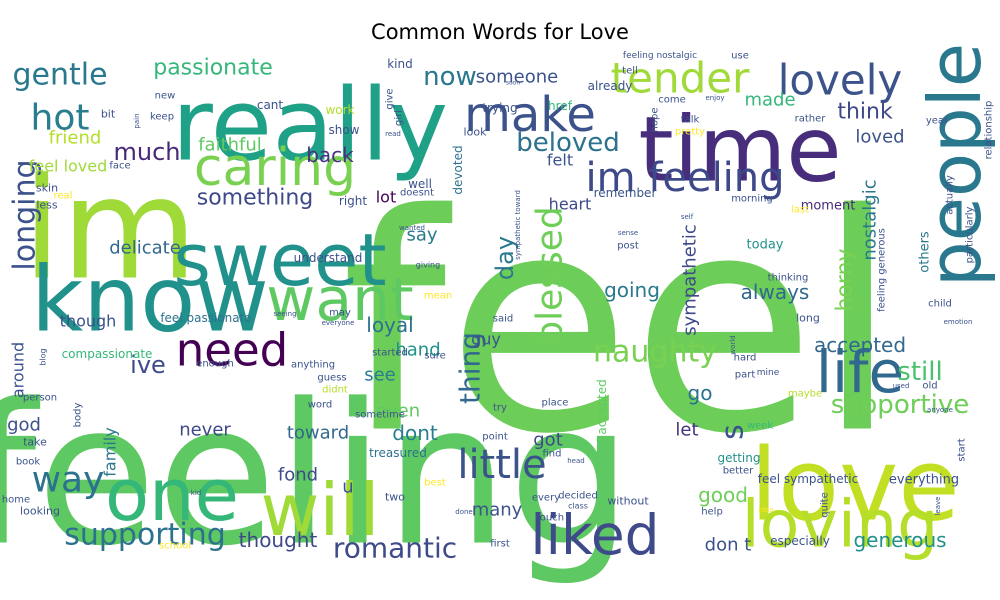  I want to click on word-blog: blog, so click(43, 356).